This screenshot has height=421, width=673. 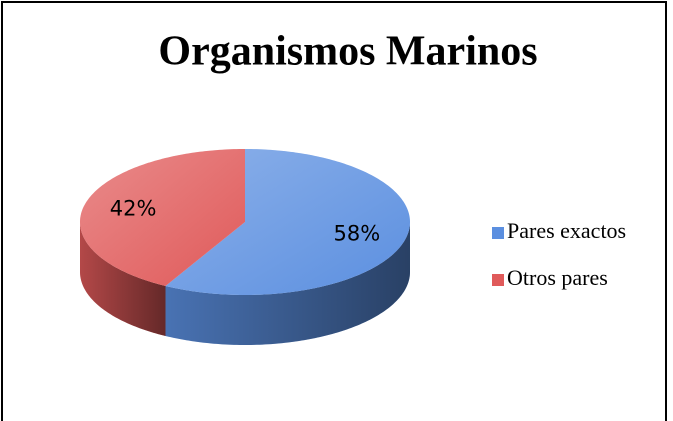 What do you see at coordinates (347, 52) in the screenshot?
I see `chart-title: Organismos Marinos` at bounding box center [347, 52].